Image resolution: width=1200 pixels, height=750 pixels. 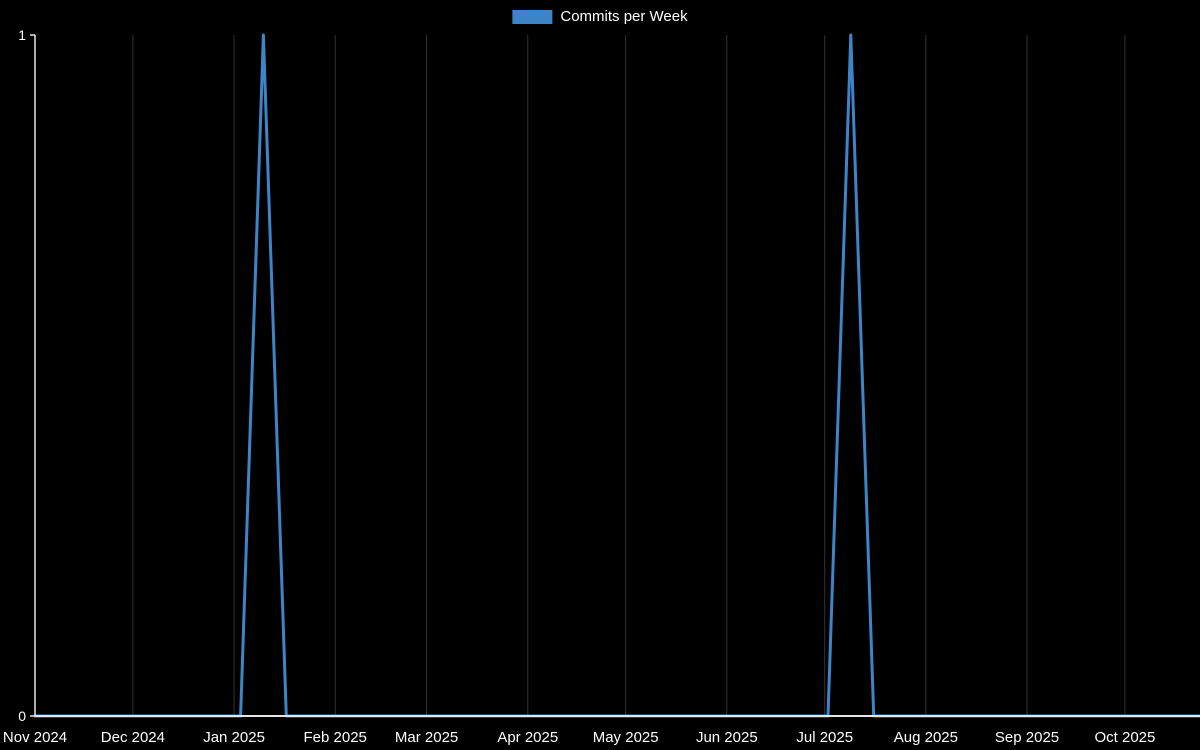 I want to click on x-tick-label: Dec 2024, so click(x=133, y=737).